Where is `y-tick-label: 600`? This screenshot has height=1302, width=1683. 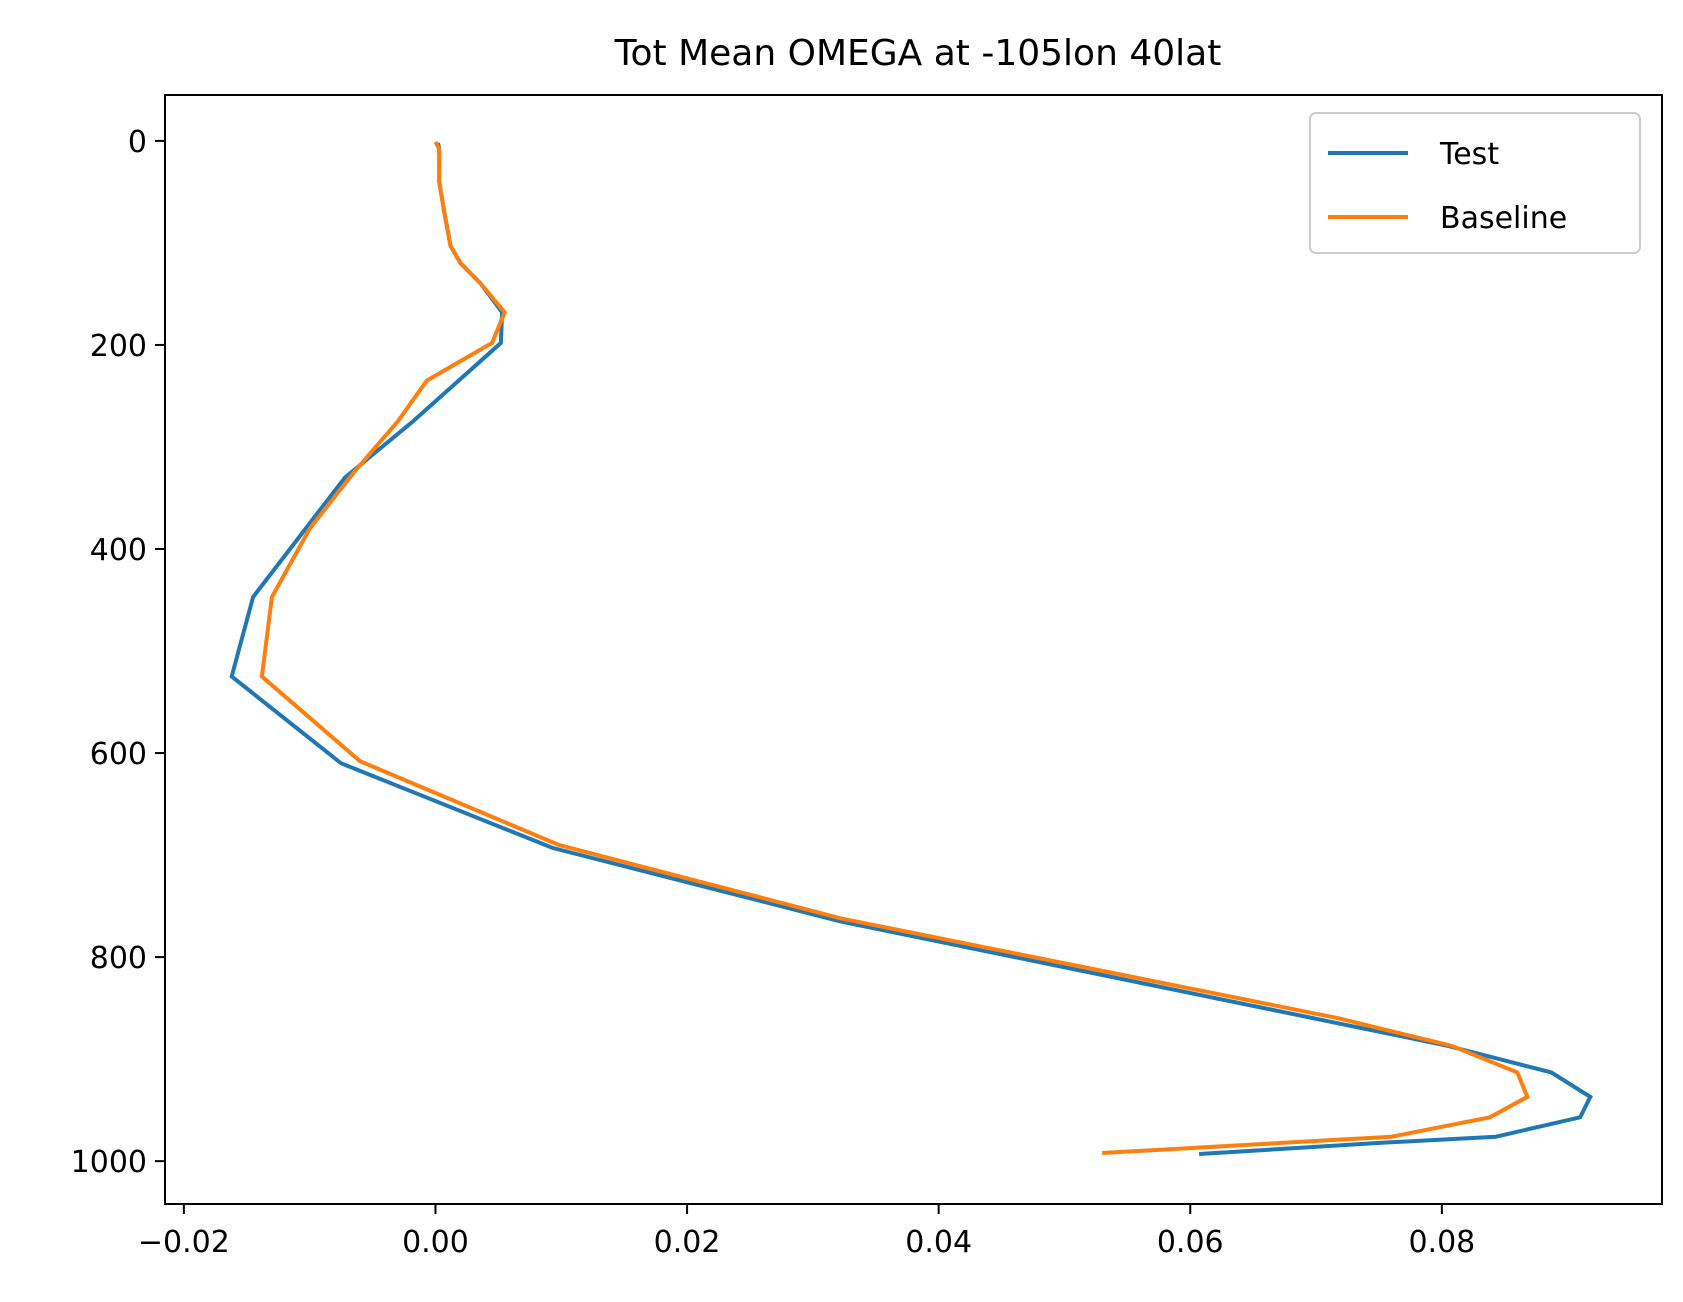
y-tick-label: 600 is located at coordinates (118, 754).